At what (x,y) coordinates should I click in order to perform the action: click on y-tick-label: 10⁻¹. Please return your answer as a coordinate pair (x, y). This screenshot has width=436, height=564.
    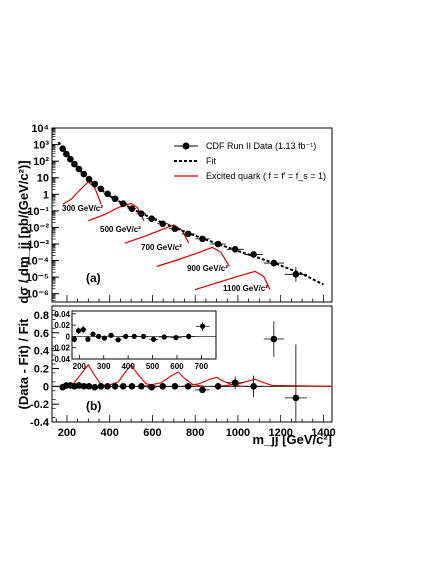
    Looking at the image, I should click on (38, 212).